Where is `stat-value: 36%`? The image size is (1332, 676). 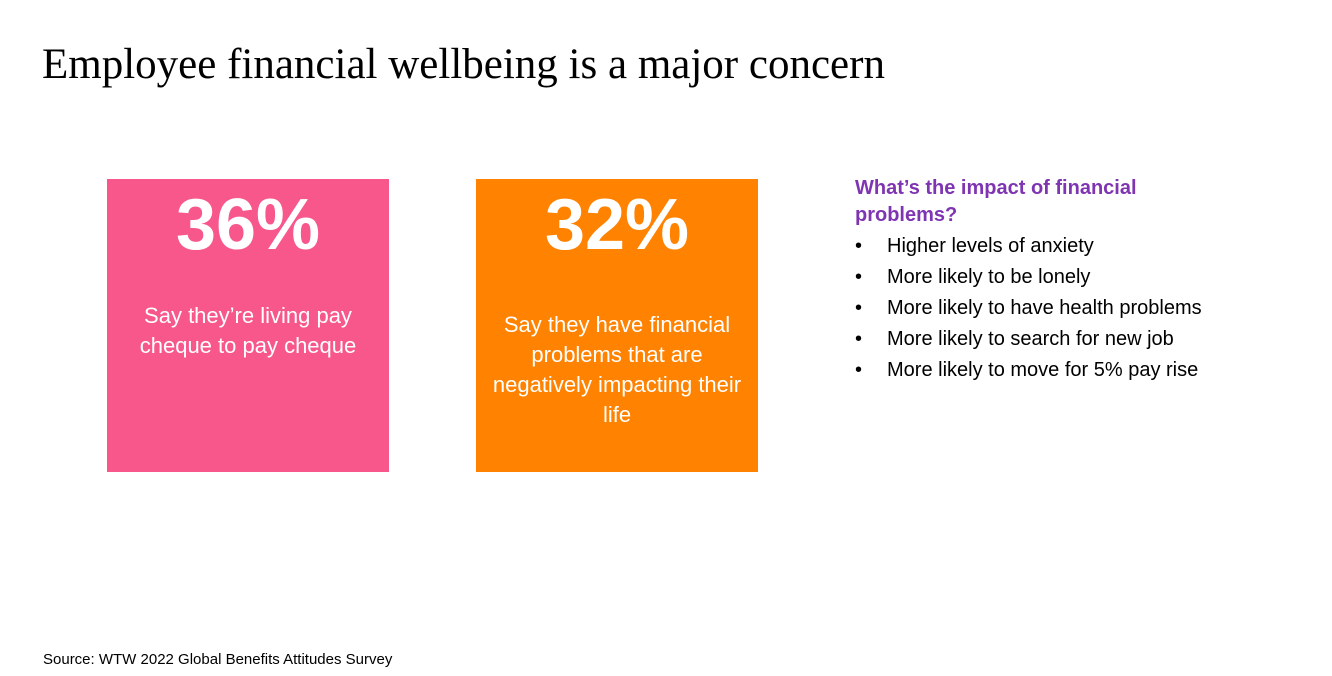
stat-value: 36% is located at coordinates (248, 225).